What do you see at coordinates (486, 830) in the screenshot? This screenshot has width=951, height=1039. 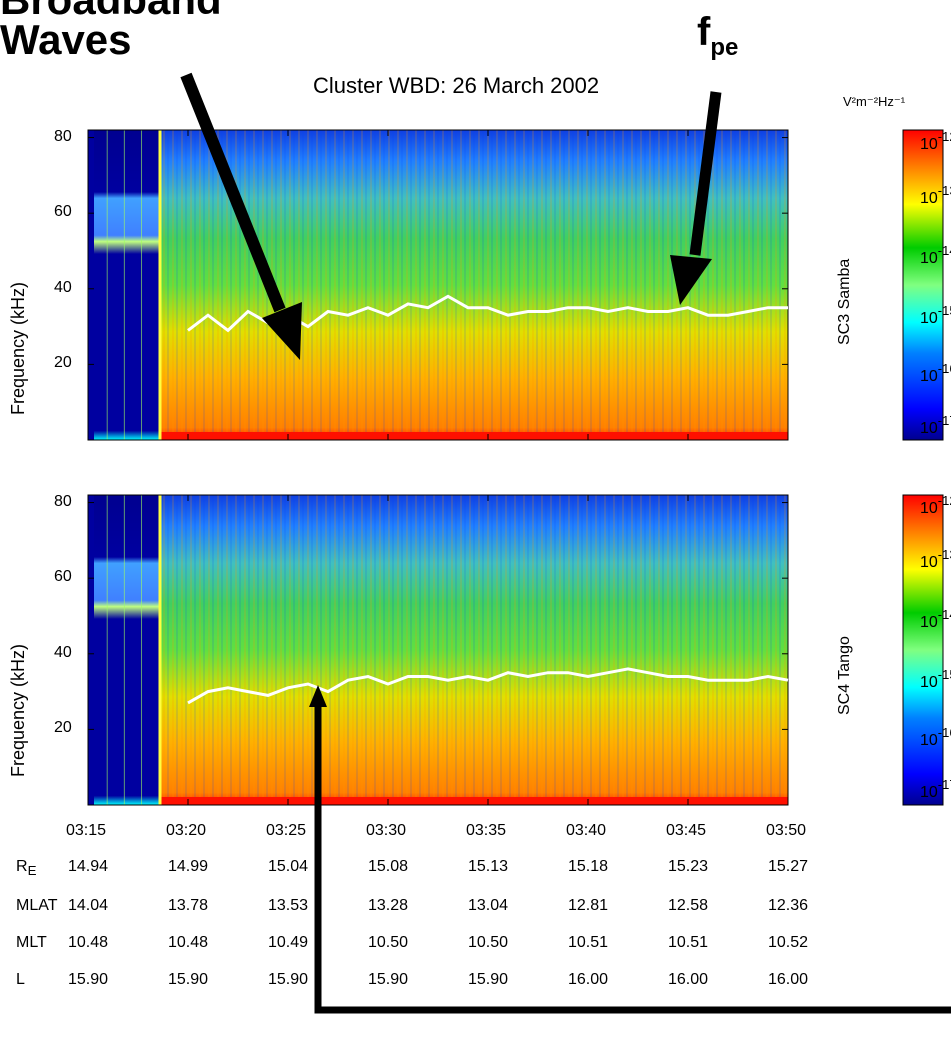 I see `x-tick-label: 03:35` at bounding box center [486, 830].